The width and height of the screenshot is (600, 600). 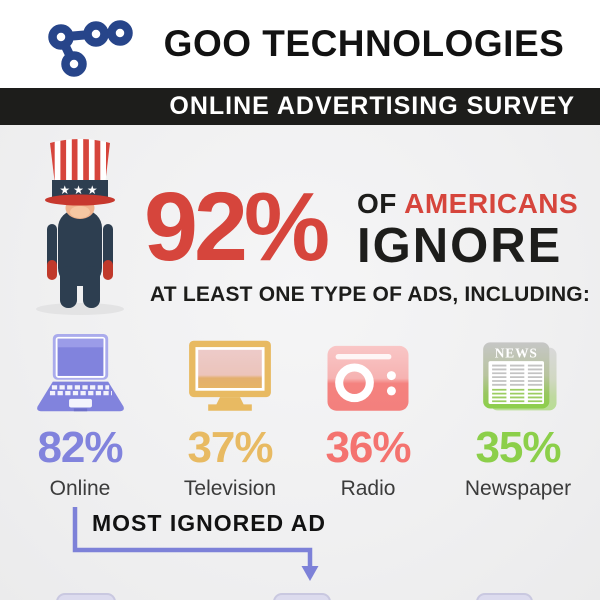 I want to click on stat-label: Online, so click(x=80, y=488).